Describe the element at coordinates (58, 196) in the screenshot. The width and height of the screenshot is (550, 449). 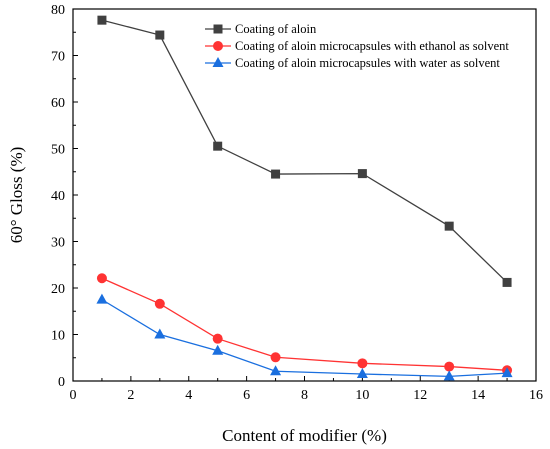
I see `y-tick-label: 40` at that location.